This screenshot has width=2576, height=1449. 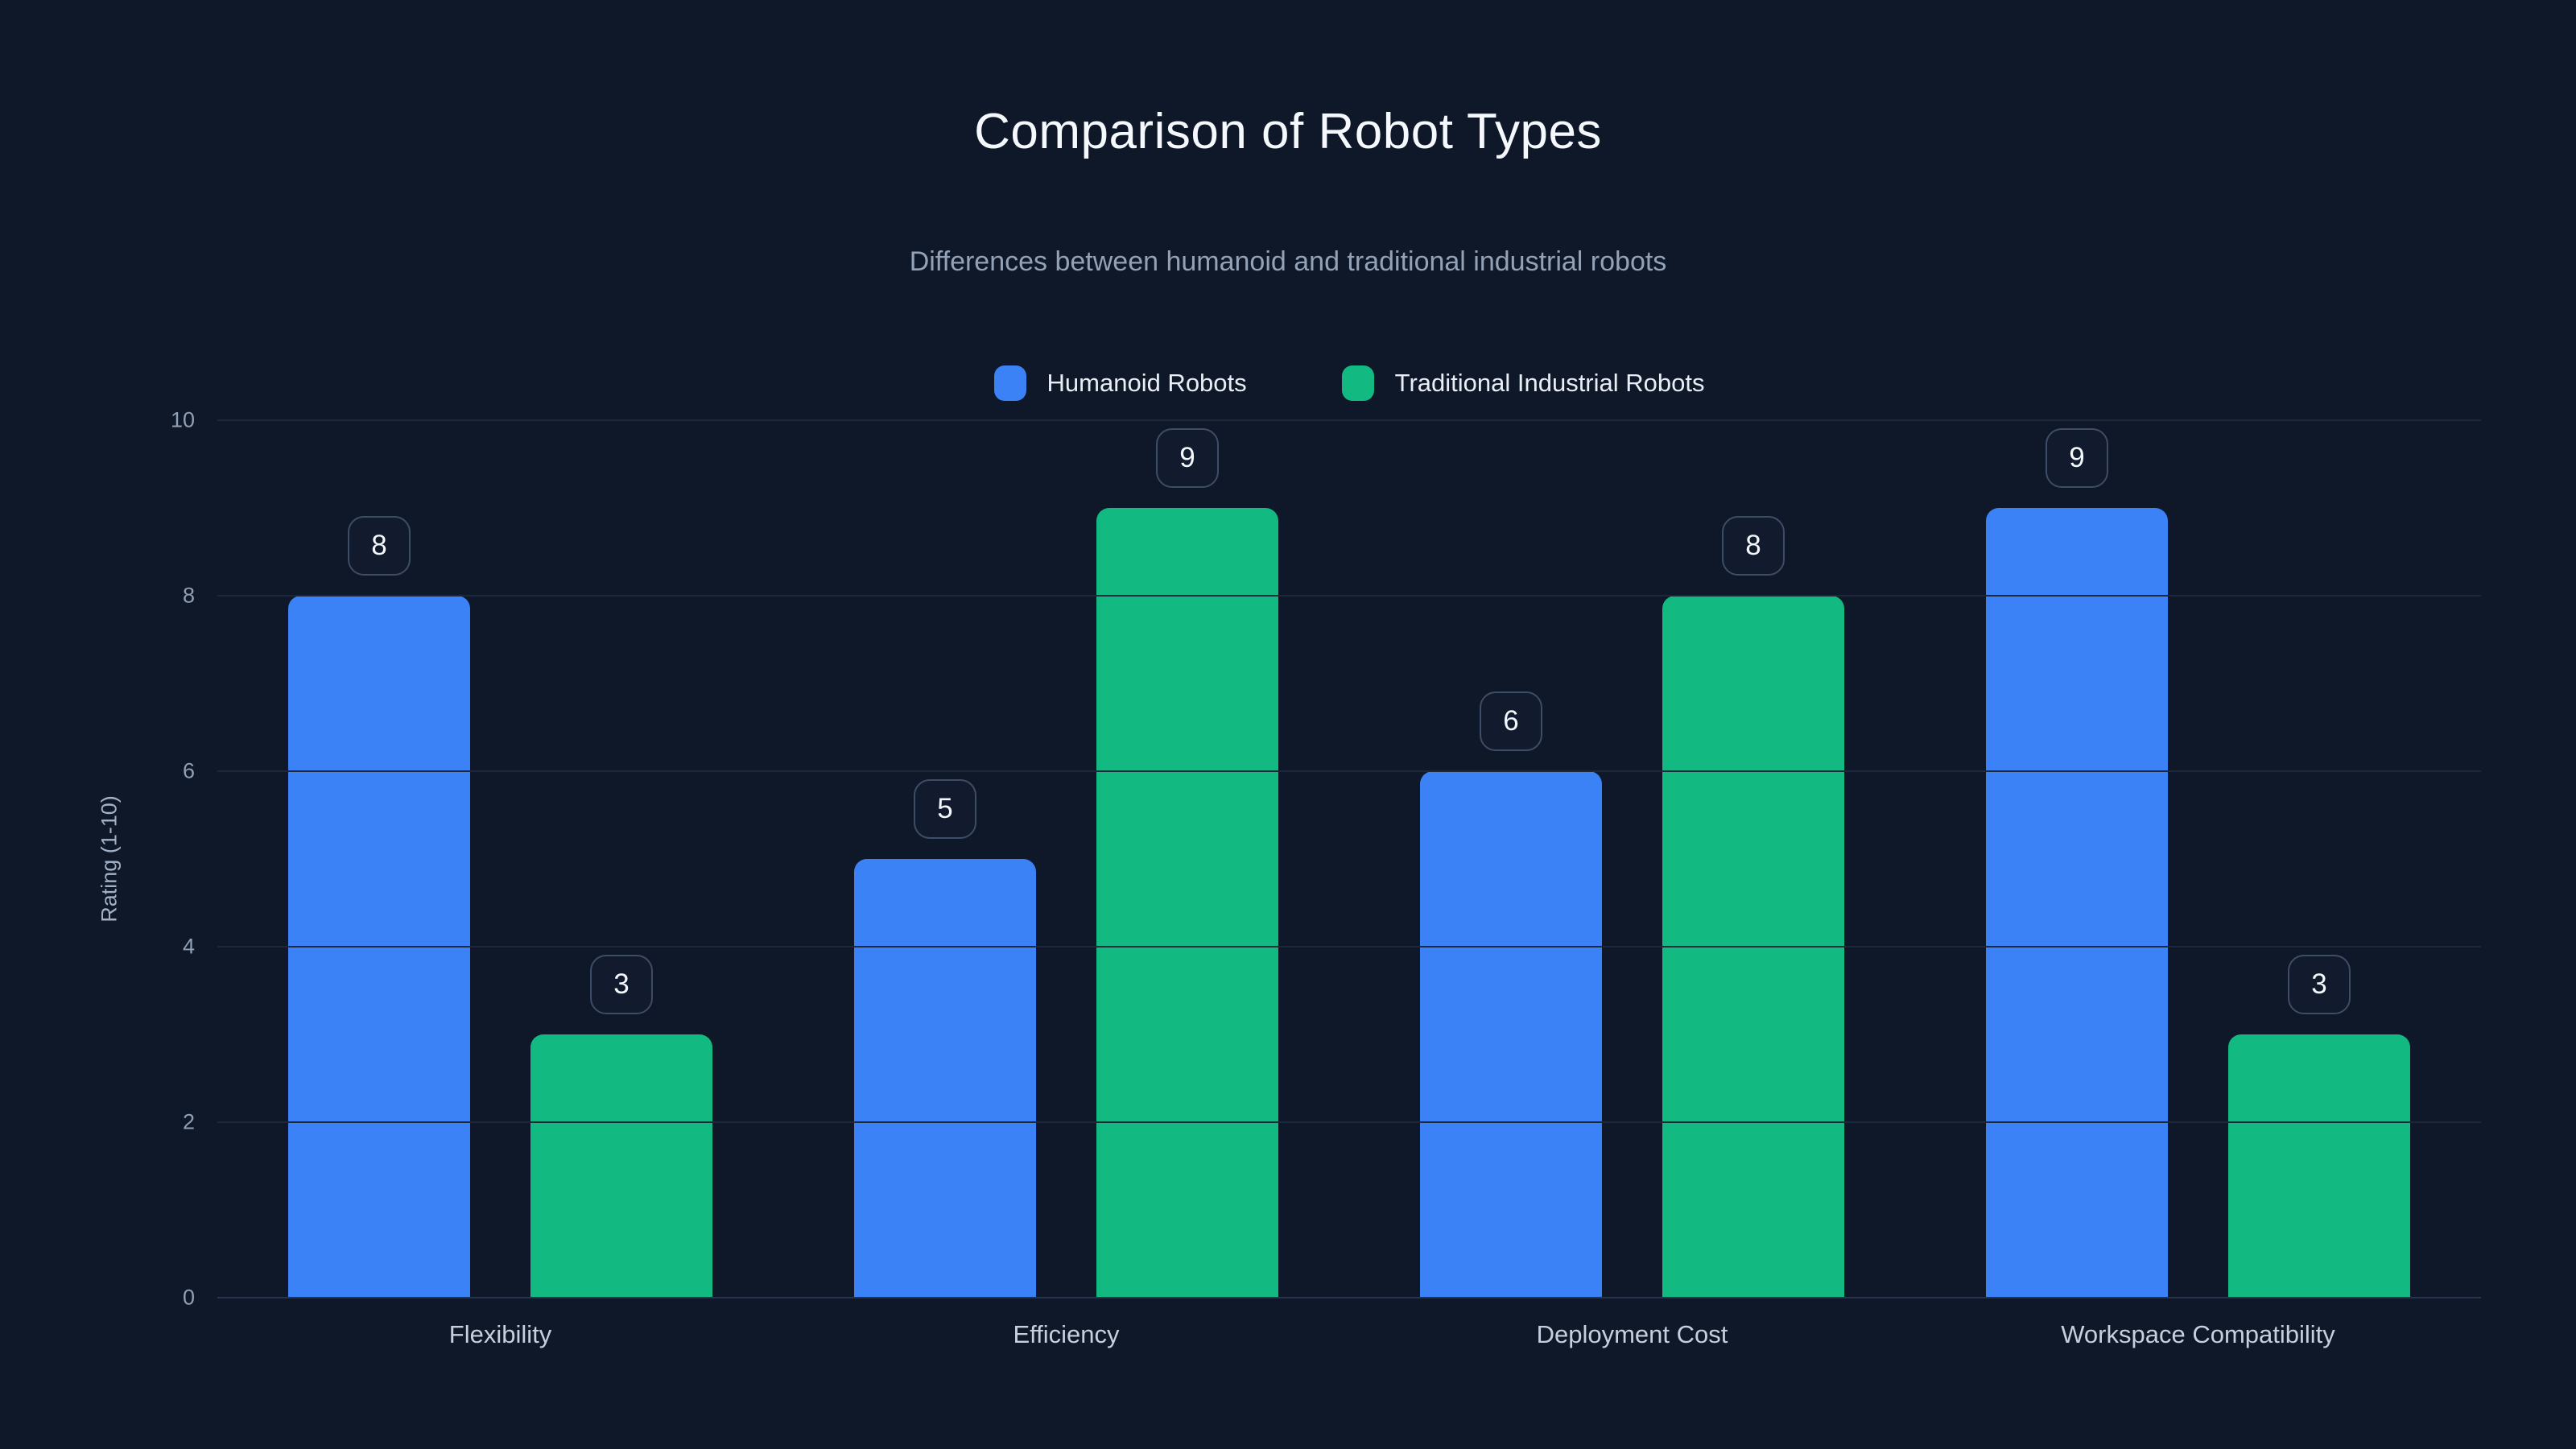 What do you see at coordinates (2198, 884) in the screenshot?
I see `category-band-workspace-compatibility: 9 3 Workspace Compatibility` at bounding box center [2198, 884].